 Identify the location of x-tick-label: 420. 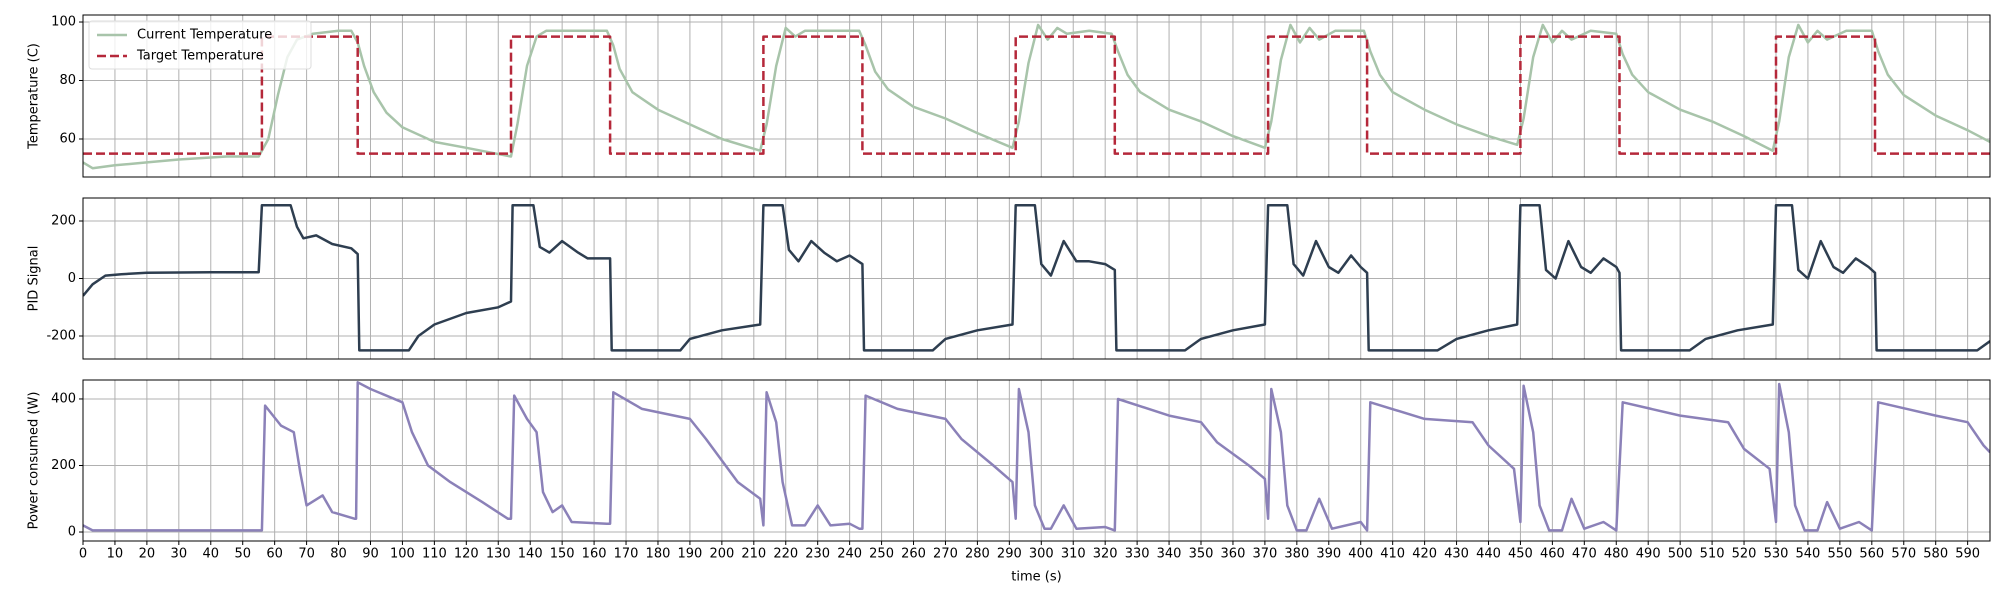
(1424, 554).